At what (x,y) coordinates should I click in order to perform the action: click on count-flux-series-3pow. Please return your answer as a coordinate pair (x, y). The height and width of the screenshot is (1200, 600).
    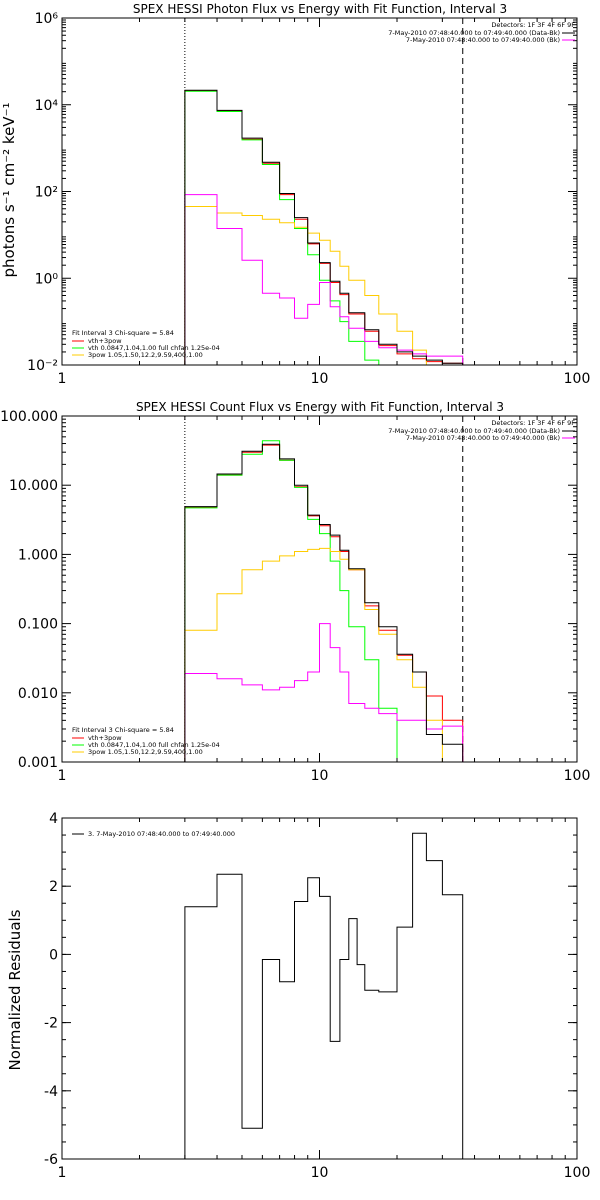
    Looking at the image, I should click on (323, 655).